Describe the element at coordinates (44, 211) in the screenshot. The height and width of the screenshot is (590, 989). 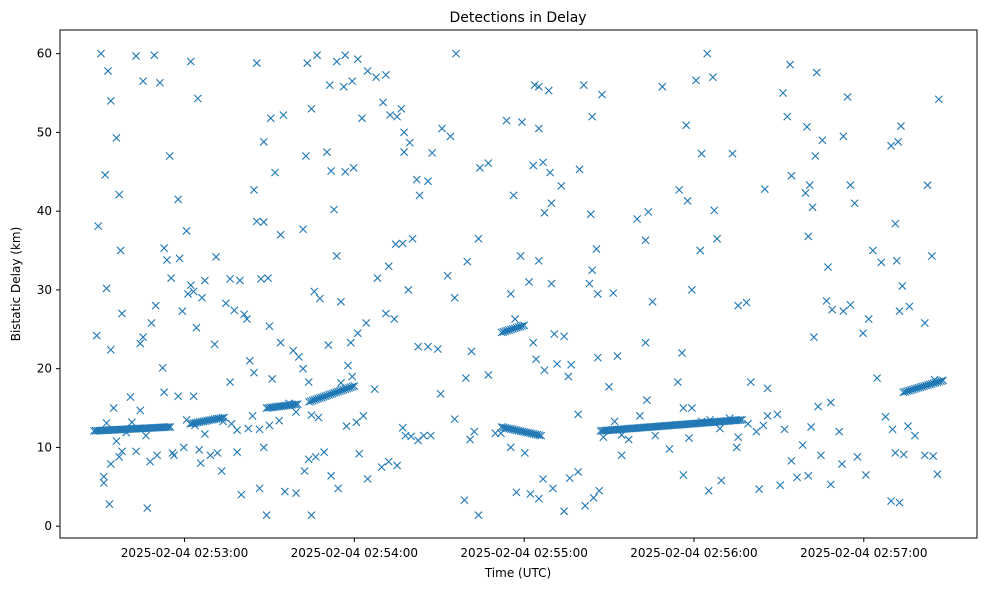
I see `y-tick-label: 40` at that location.